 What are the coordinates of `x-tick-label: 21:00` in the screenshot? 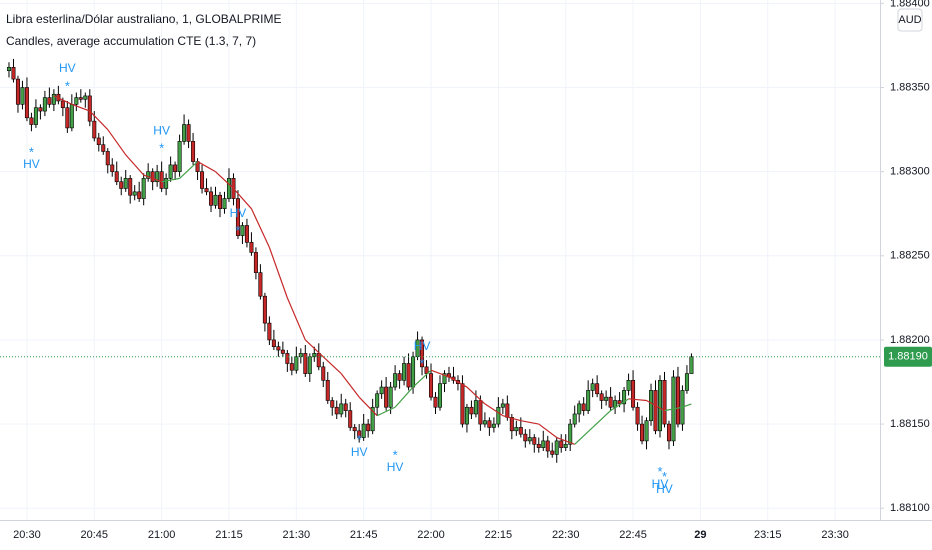 It's located at (162, 535).